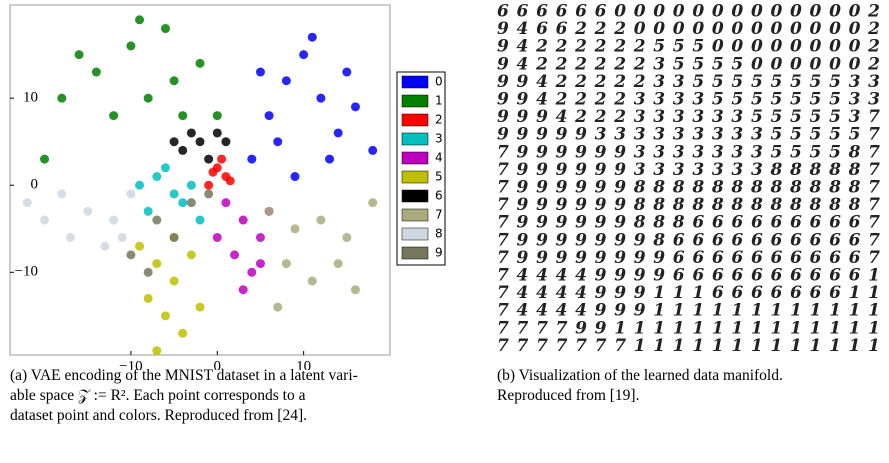  Describe the element at coordinates (688, 258) in the screenshot. I see `manifold-row: 79999999966666666667` at that location.